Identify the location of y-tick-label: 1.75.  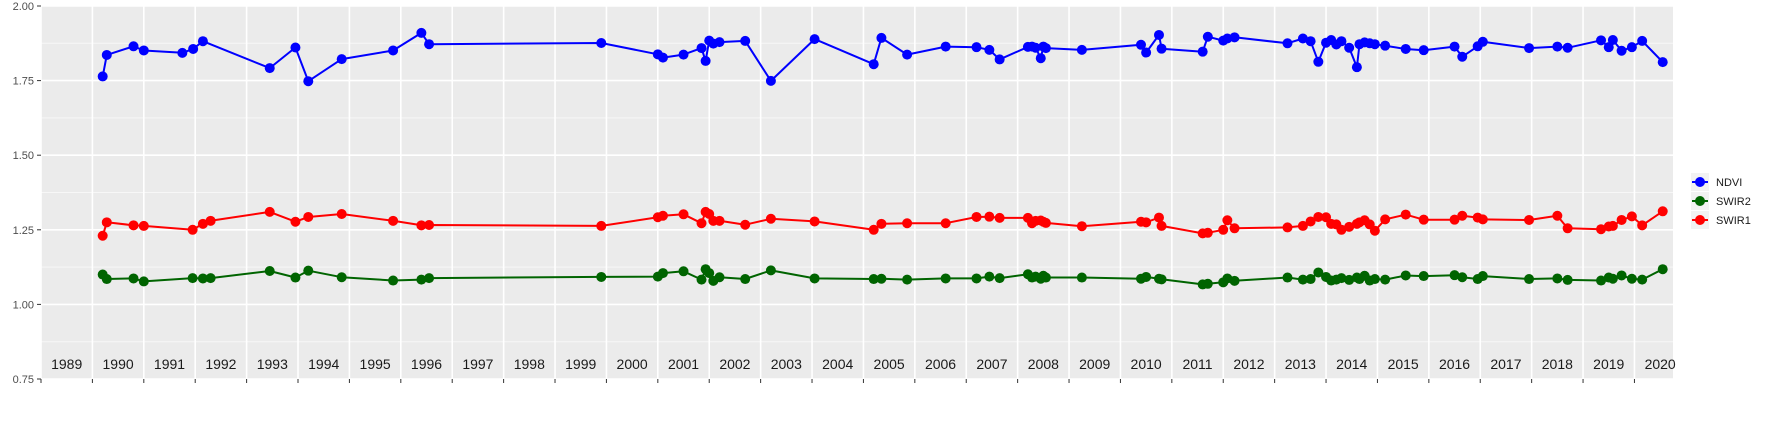
(23, 82).